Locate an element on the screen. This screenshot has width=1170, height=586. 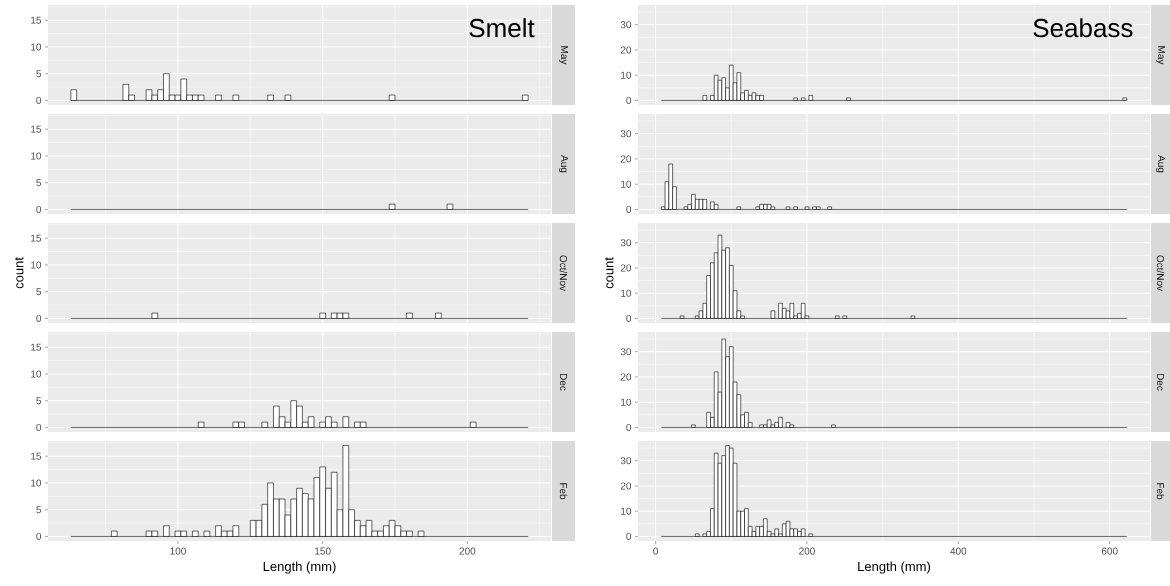
x-tick-label: 150 is located at coordinates (323, 551).